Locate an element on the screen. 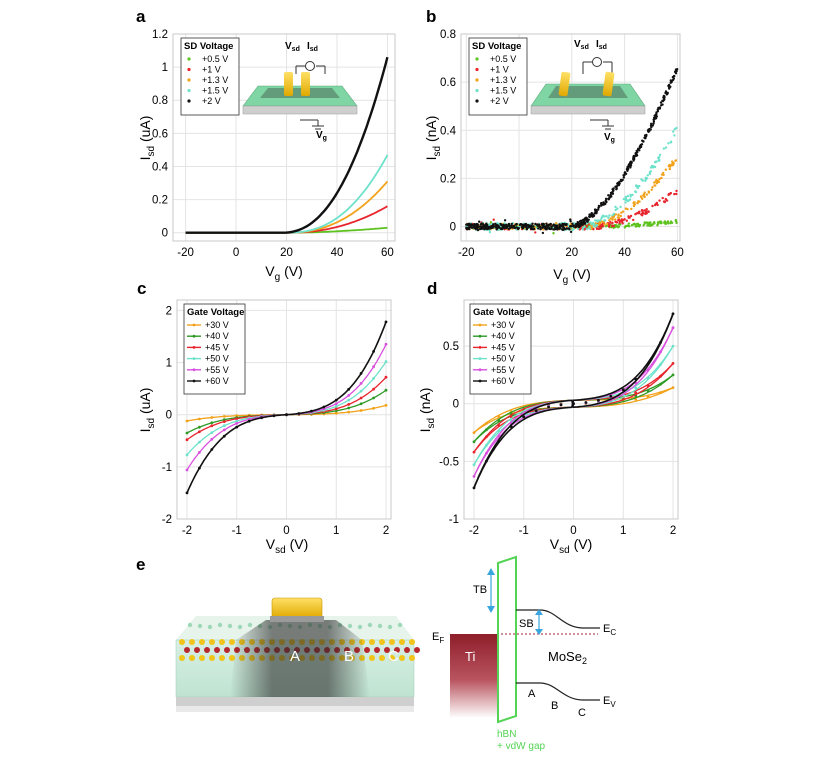  legend-items-c: +30 V+40 V+45 V +50 V+55 V+60 V is located at coordinates (208, 353).